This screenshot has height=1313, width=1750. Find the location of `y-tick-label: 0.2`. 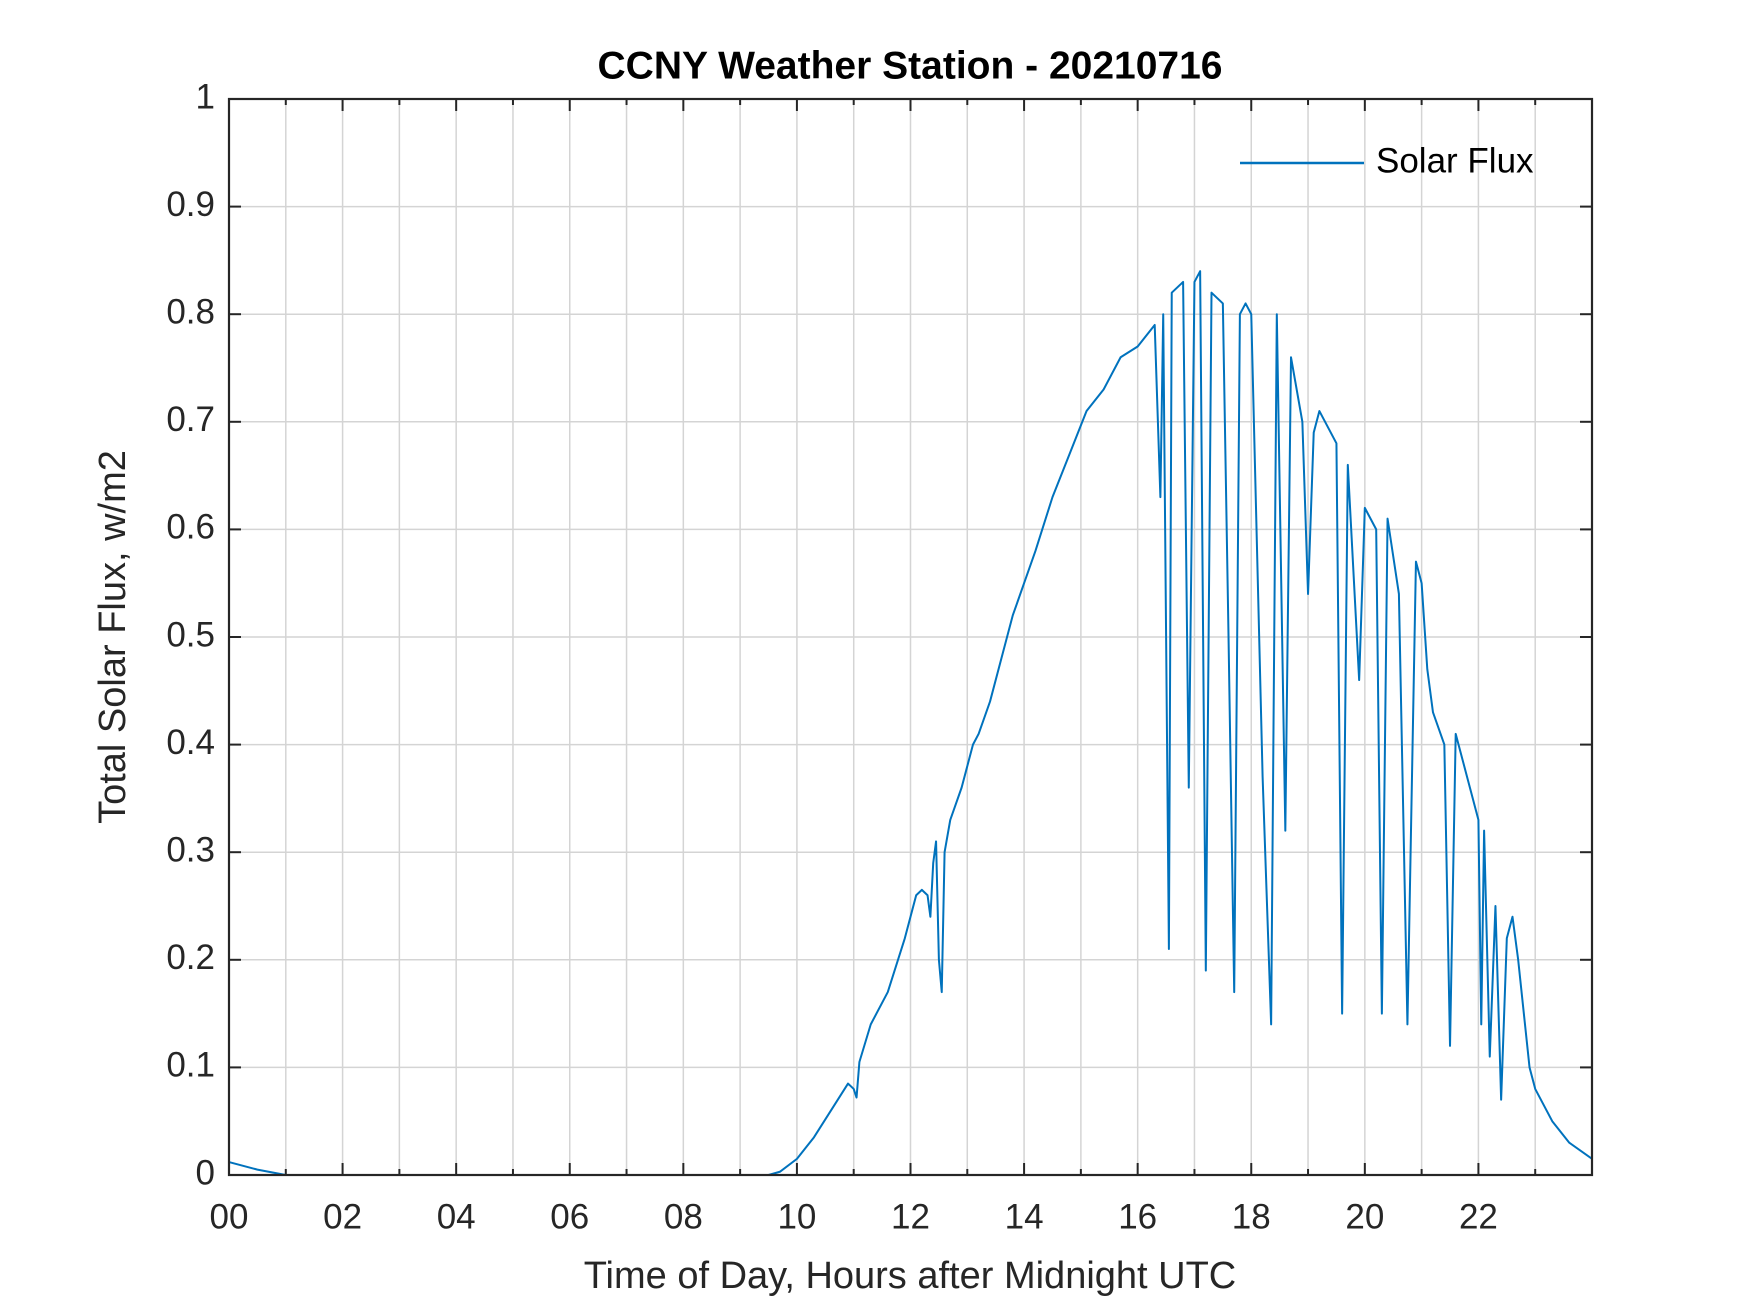

y-tick-label: 0.2 is located at coordinates (190, 957).